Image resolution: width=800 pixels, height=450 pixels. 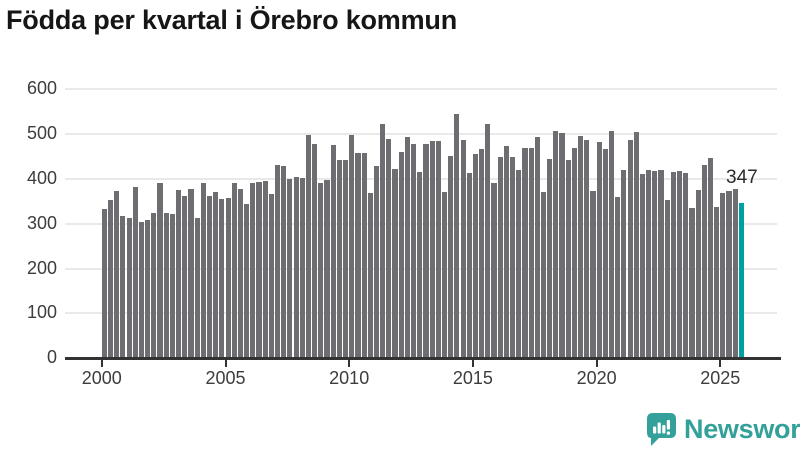 I want to click on y-axis-tick-label: 600, so click(x=41, y=88).